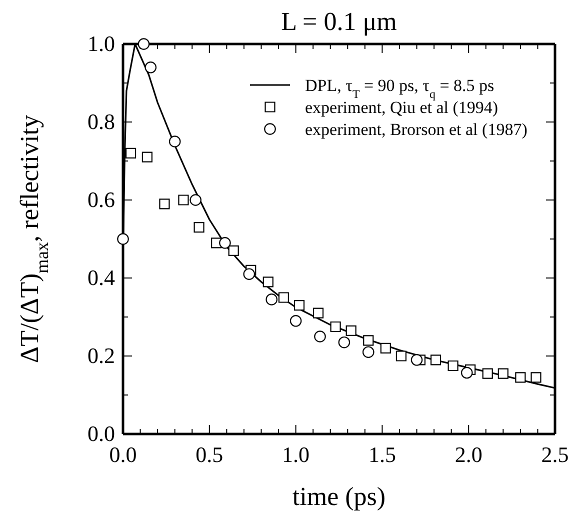  Describe the element at coordinates (555, 454) in the screenshot. I see `x-tick-label: 2.5` at that location.